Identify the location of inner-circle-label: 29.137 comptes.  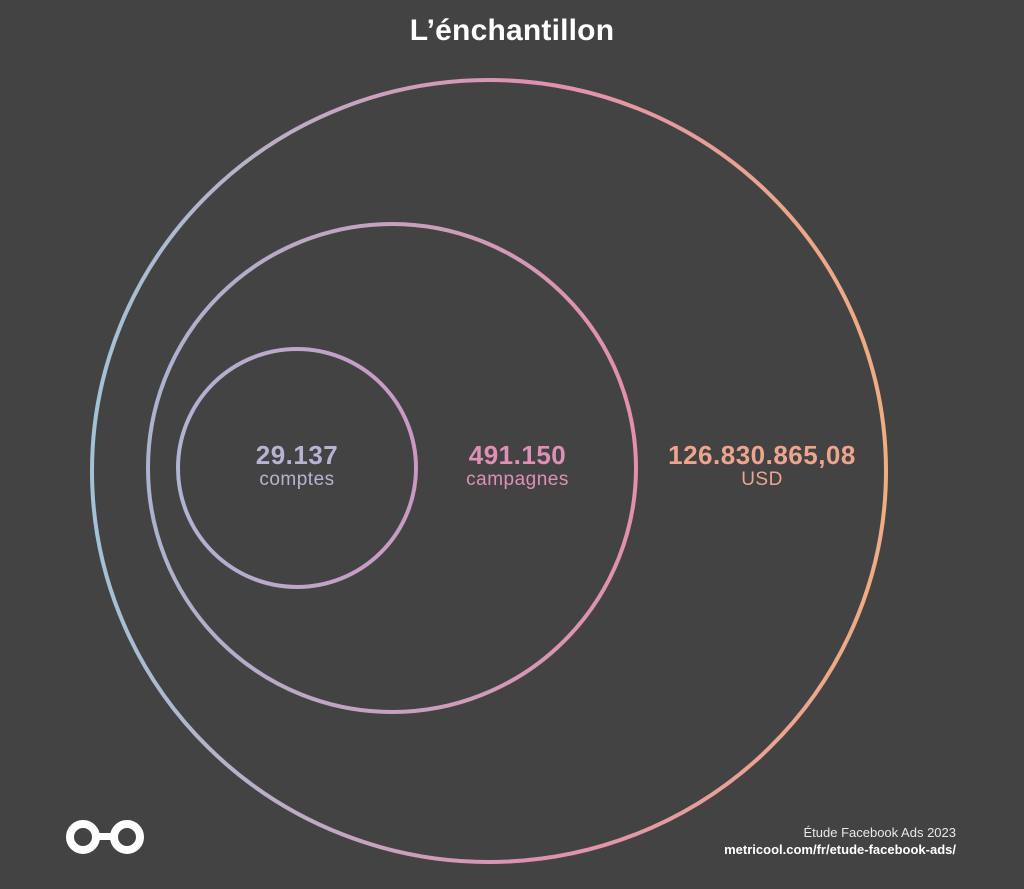
(297, 466).